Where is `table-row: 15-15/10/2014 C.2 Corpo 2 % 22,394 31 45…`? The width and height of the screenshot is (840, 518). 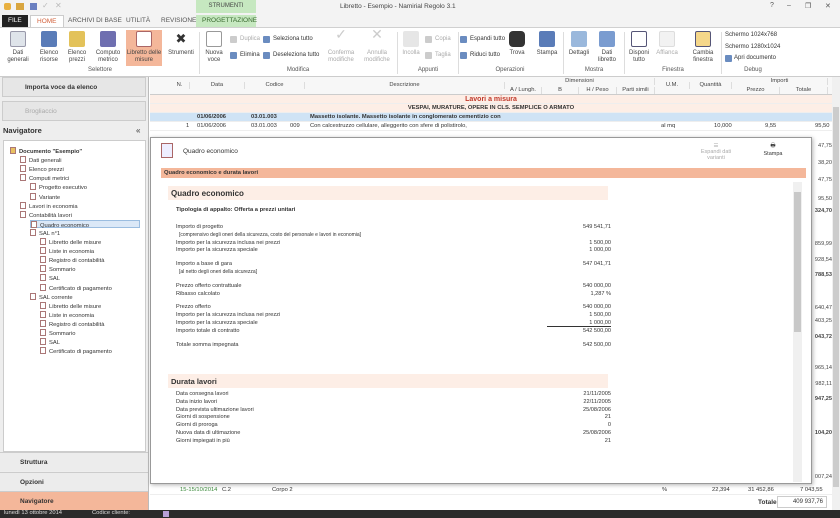 table-row: 15-15/10/2014 C.2 Corpo 2 % 22,394 31 45… is located at coordinates (491, 490).